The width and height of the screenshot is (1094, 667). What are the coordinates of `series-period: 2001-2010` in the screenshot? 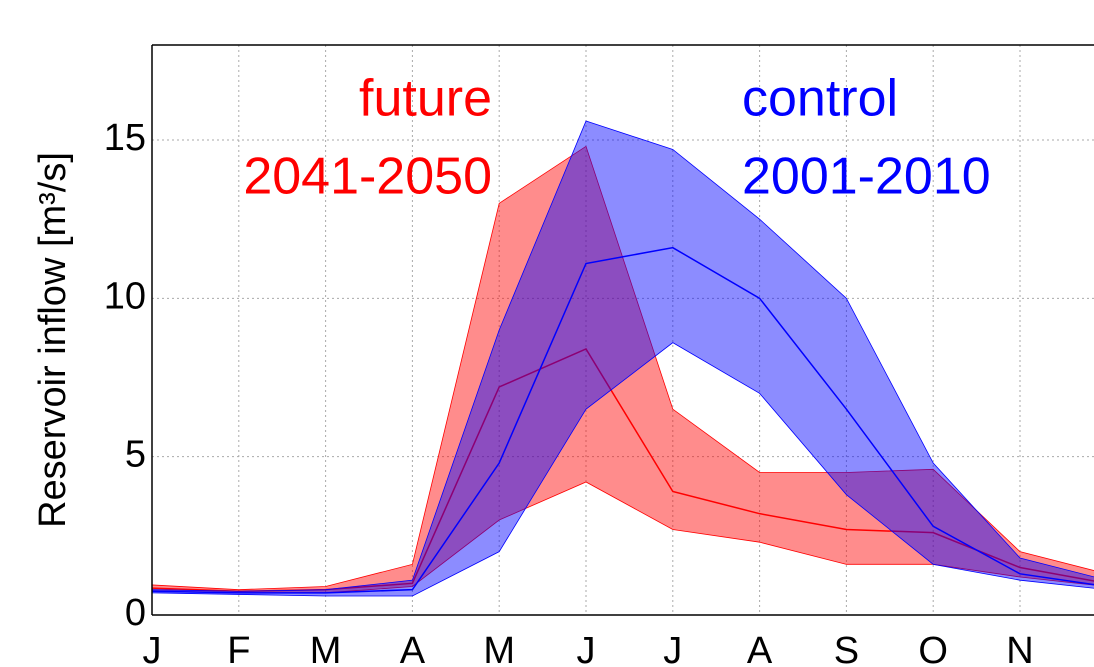 It's located at (866, 177).